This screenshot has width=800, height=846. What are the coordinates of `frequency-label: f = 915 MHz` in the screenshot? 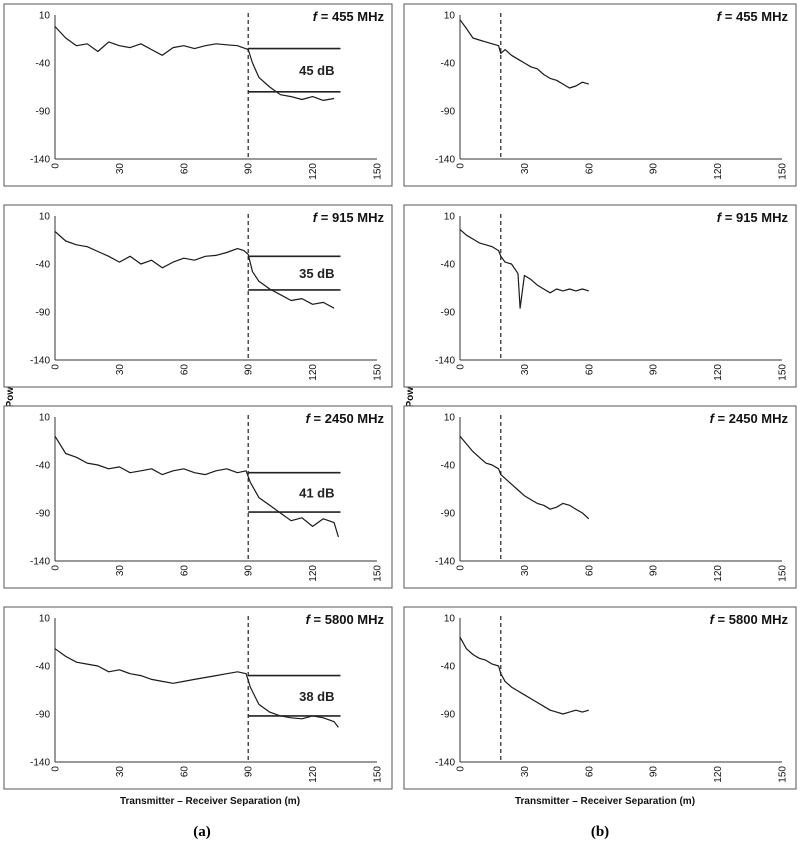 It's located at (349, 217).